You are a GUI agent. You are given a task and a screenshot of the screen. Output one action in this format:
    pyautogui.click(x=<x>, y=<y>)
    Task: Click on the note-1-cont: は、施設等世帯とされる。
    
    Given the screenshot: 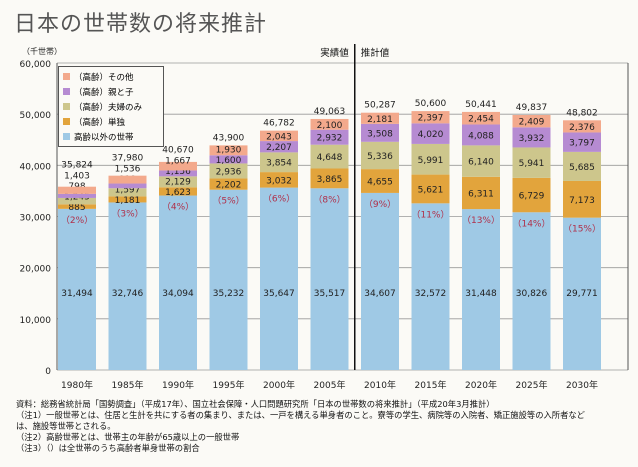 What is the action you would take?
    pyautogui.click(x=66, y=426)
    